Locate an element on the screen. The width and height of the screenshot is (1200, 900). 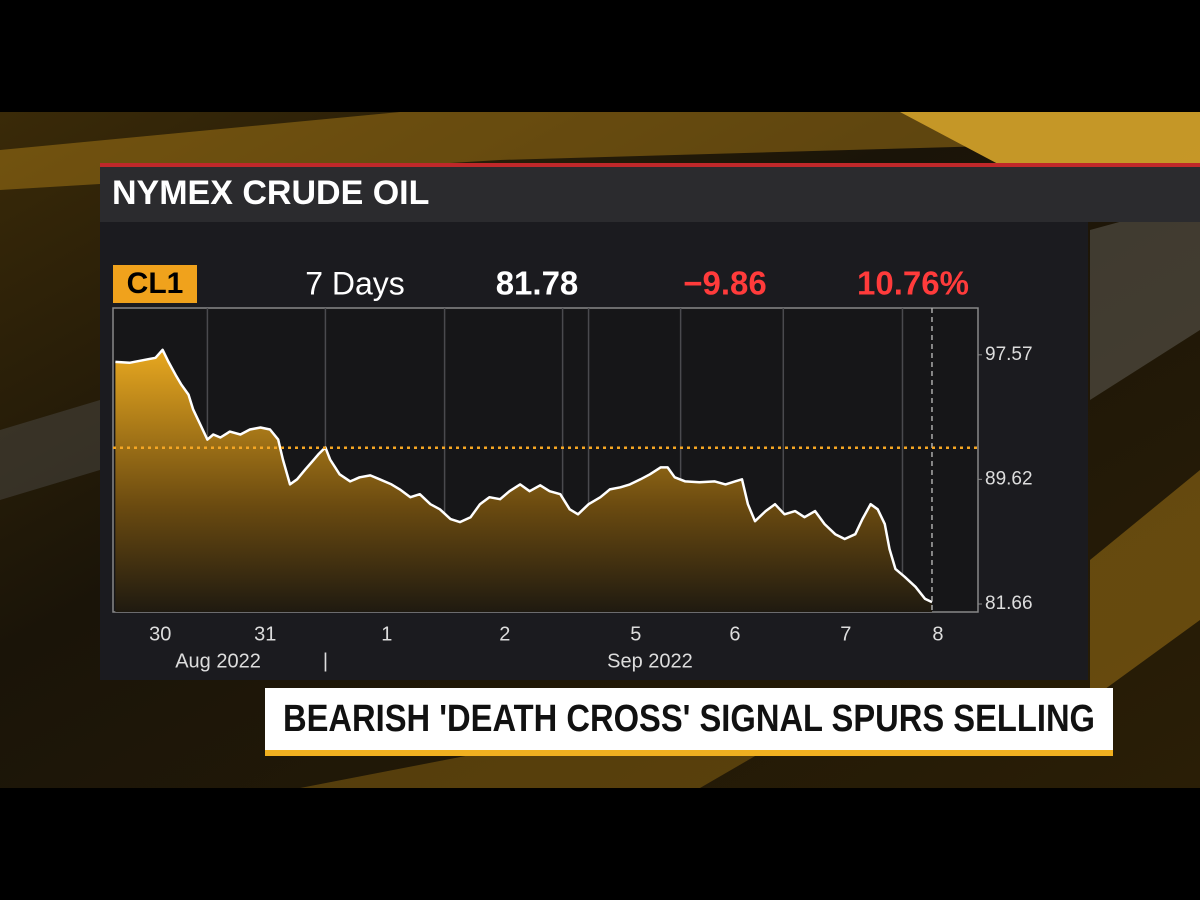
x-tick-label: 1 is located at coordinates (386, 634).